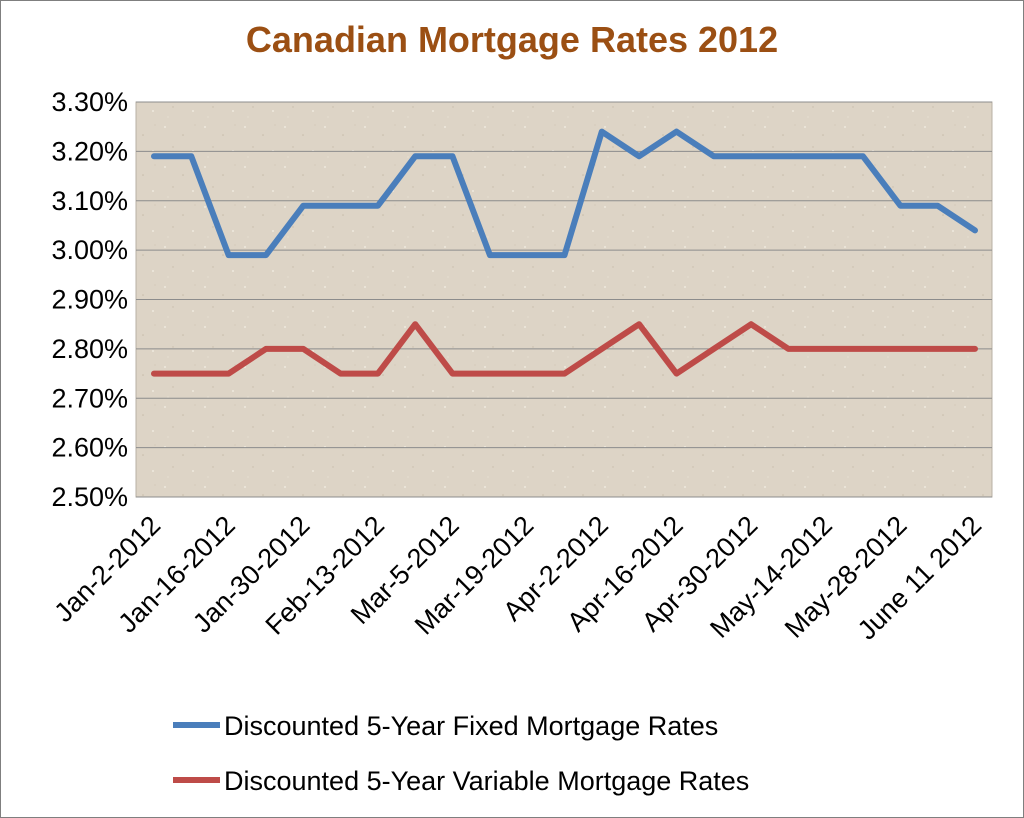 This screenshot has width=1024, height=818. Describe the element at coordinates (89, 497) in the screenshot. I see `y-tick-label: 2.50%` at that location.